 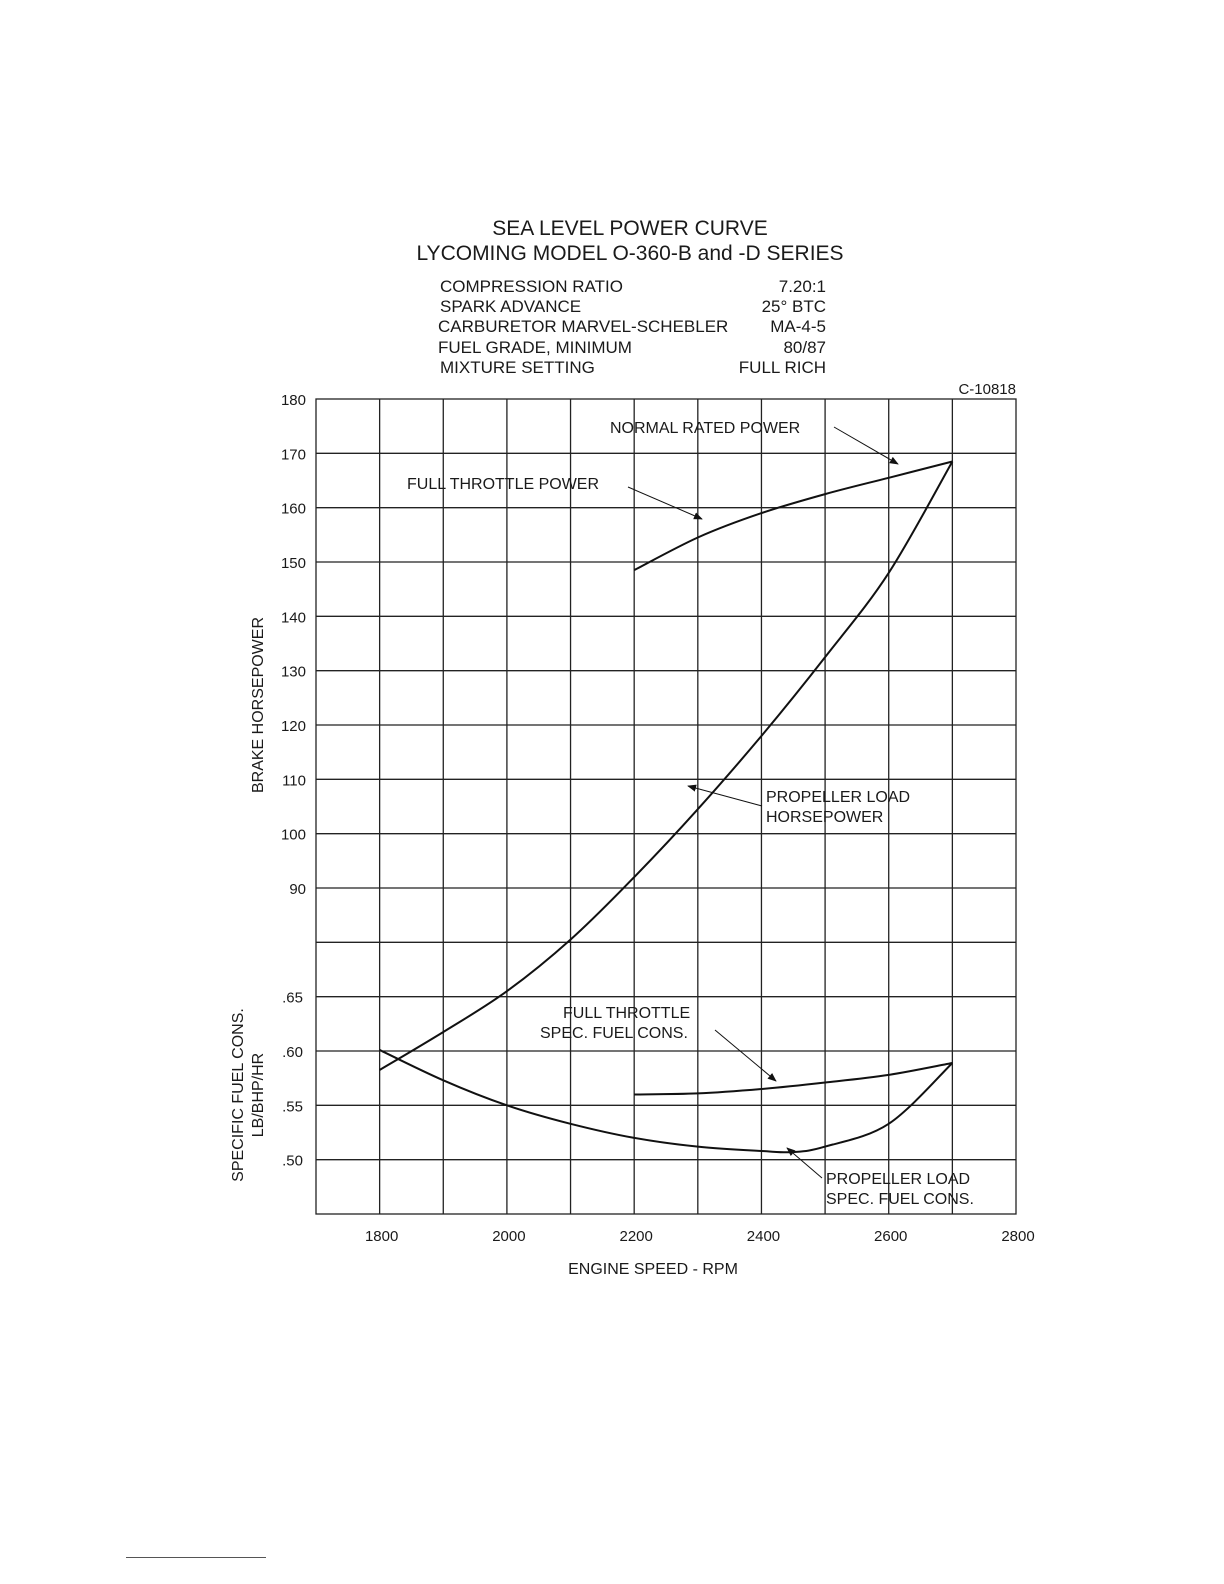 What do you see at coordinates (258, 1095) in the screenshot?
I see `sfc-axis-label-line2: LB/BHP/HR` at bounding box center [258, 1095].